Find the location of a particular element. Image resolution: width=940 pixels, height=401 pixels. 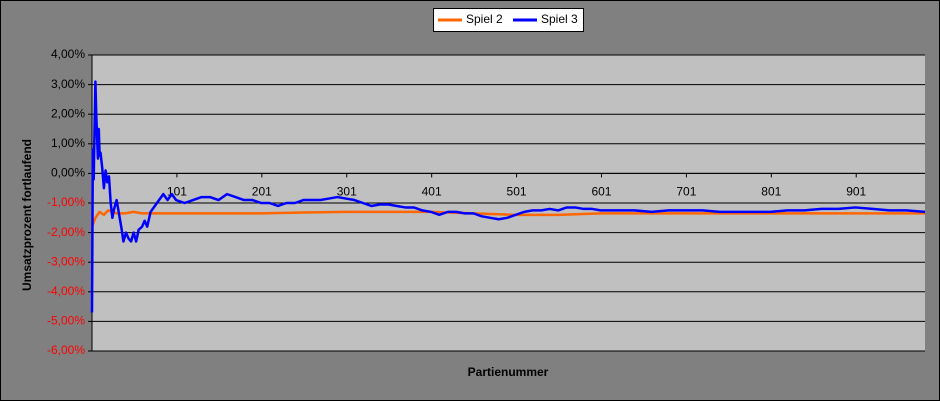

legend-label: Spiel 3 is located at coordinates (559, 19).